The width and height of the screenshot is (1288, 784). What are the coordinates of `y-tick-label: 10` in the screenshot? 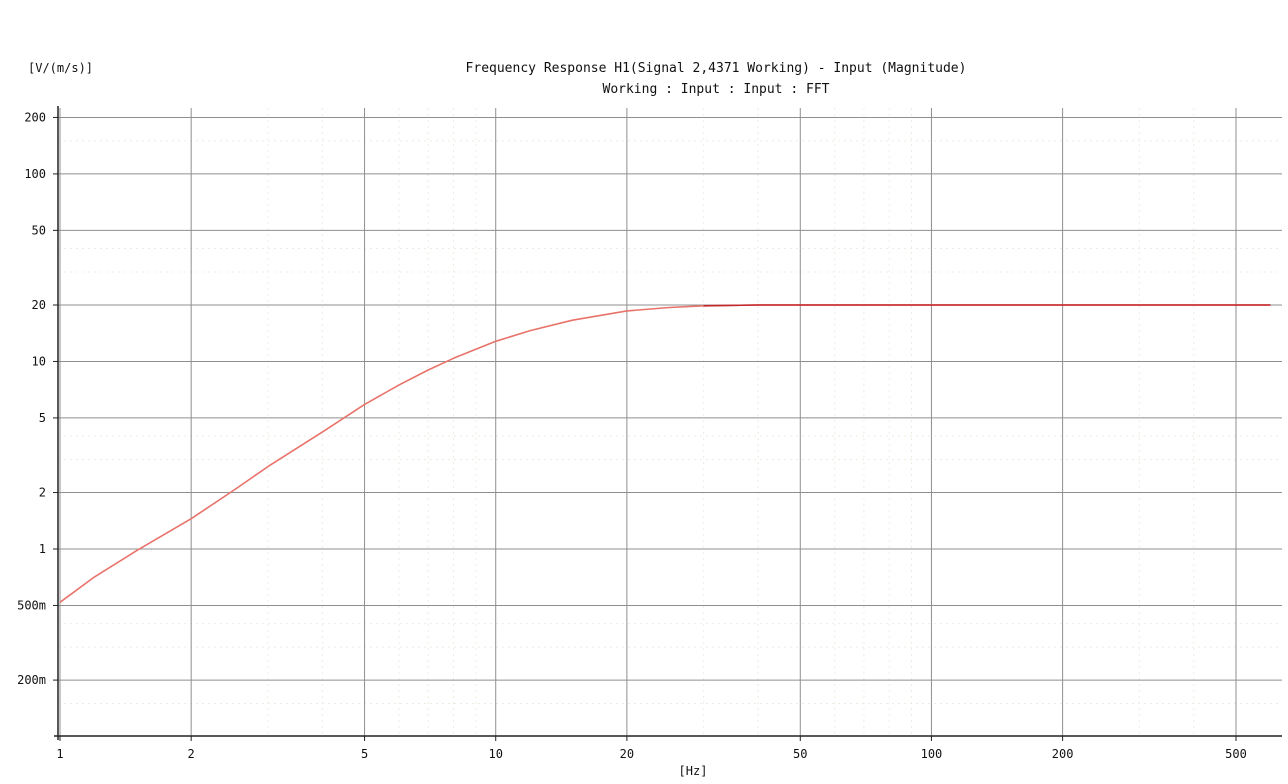 It's located at (39, 361).